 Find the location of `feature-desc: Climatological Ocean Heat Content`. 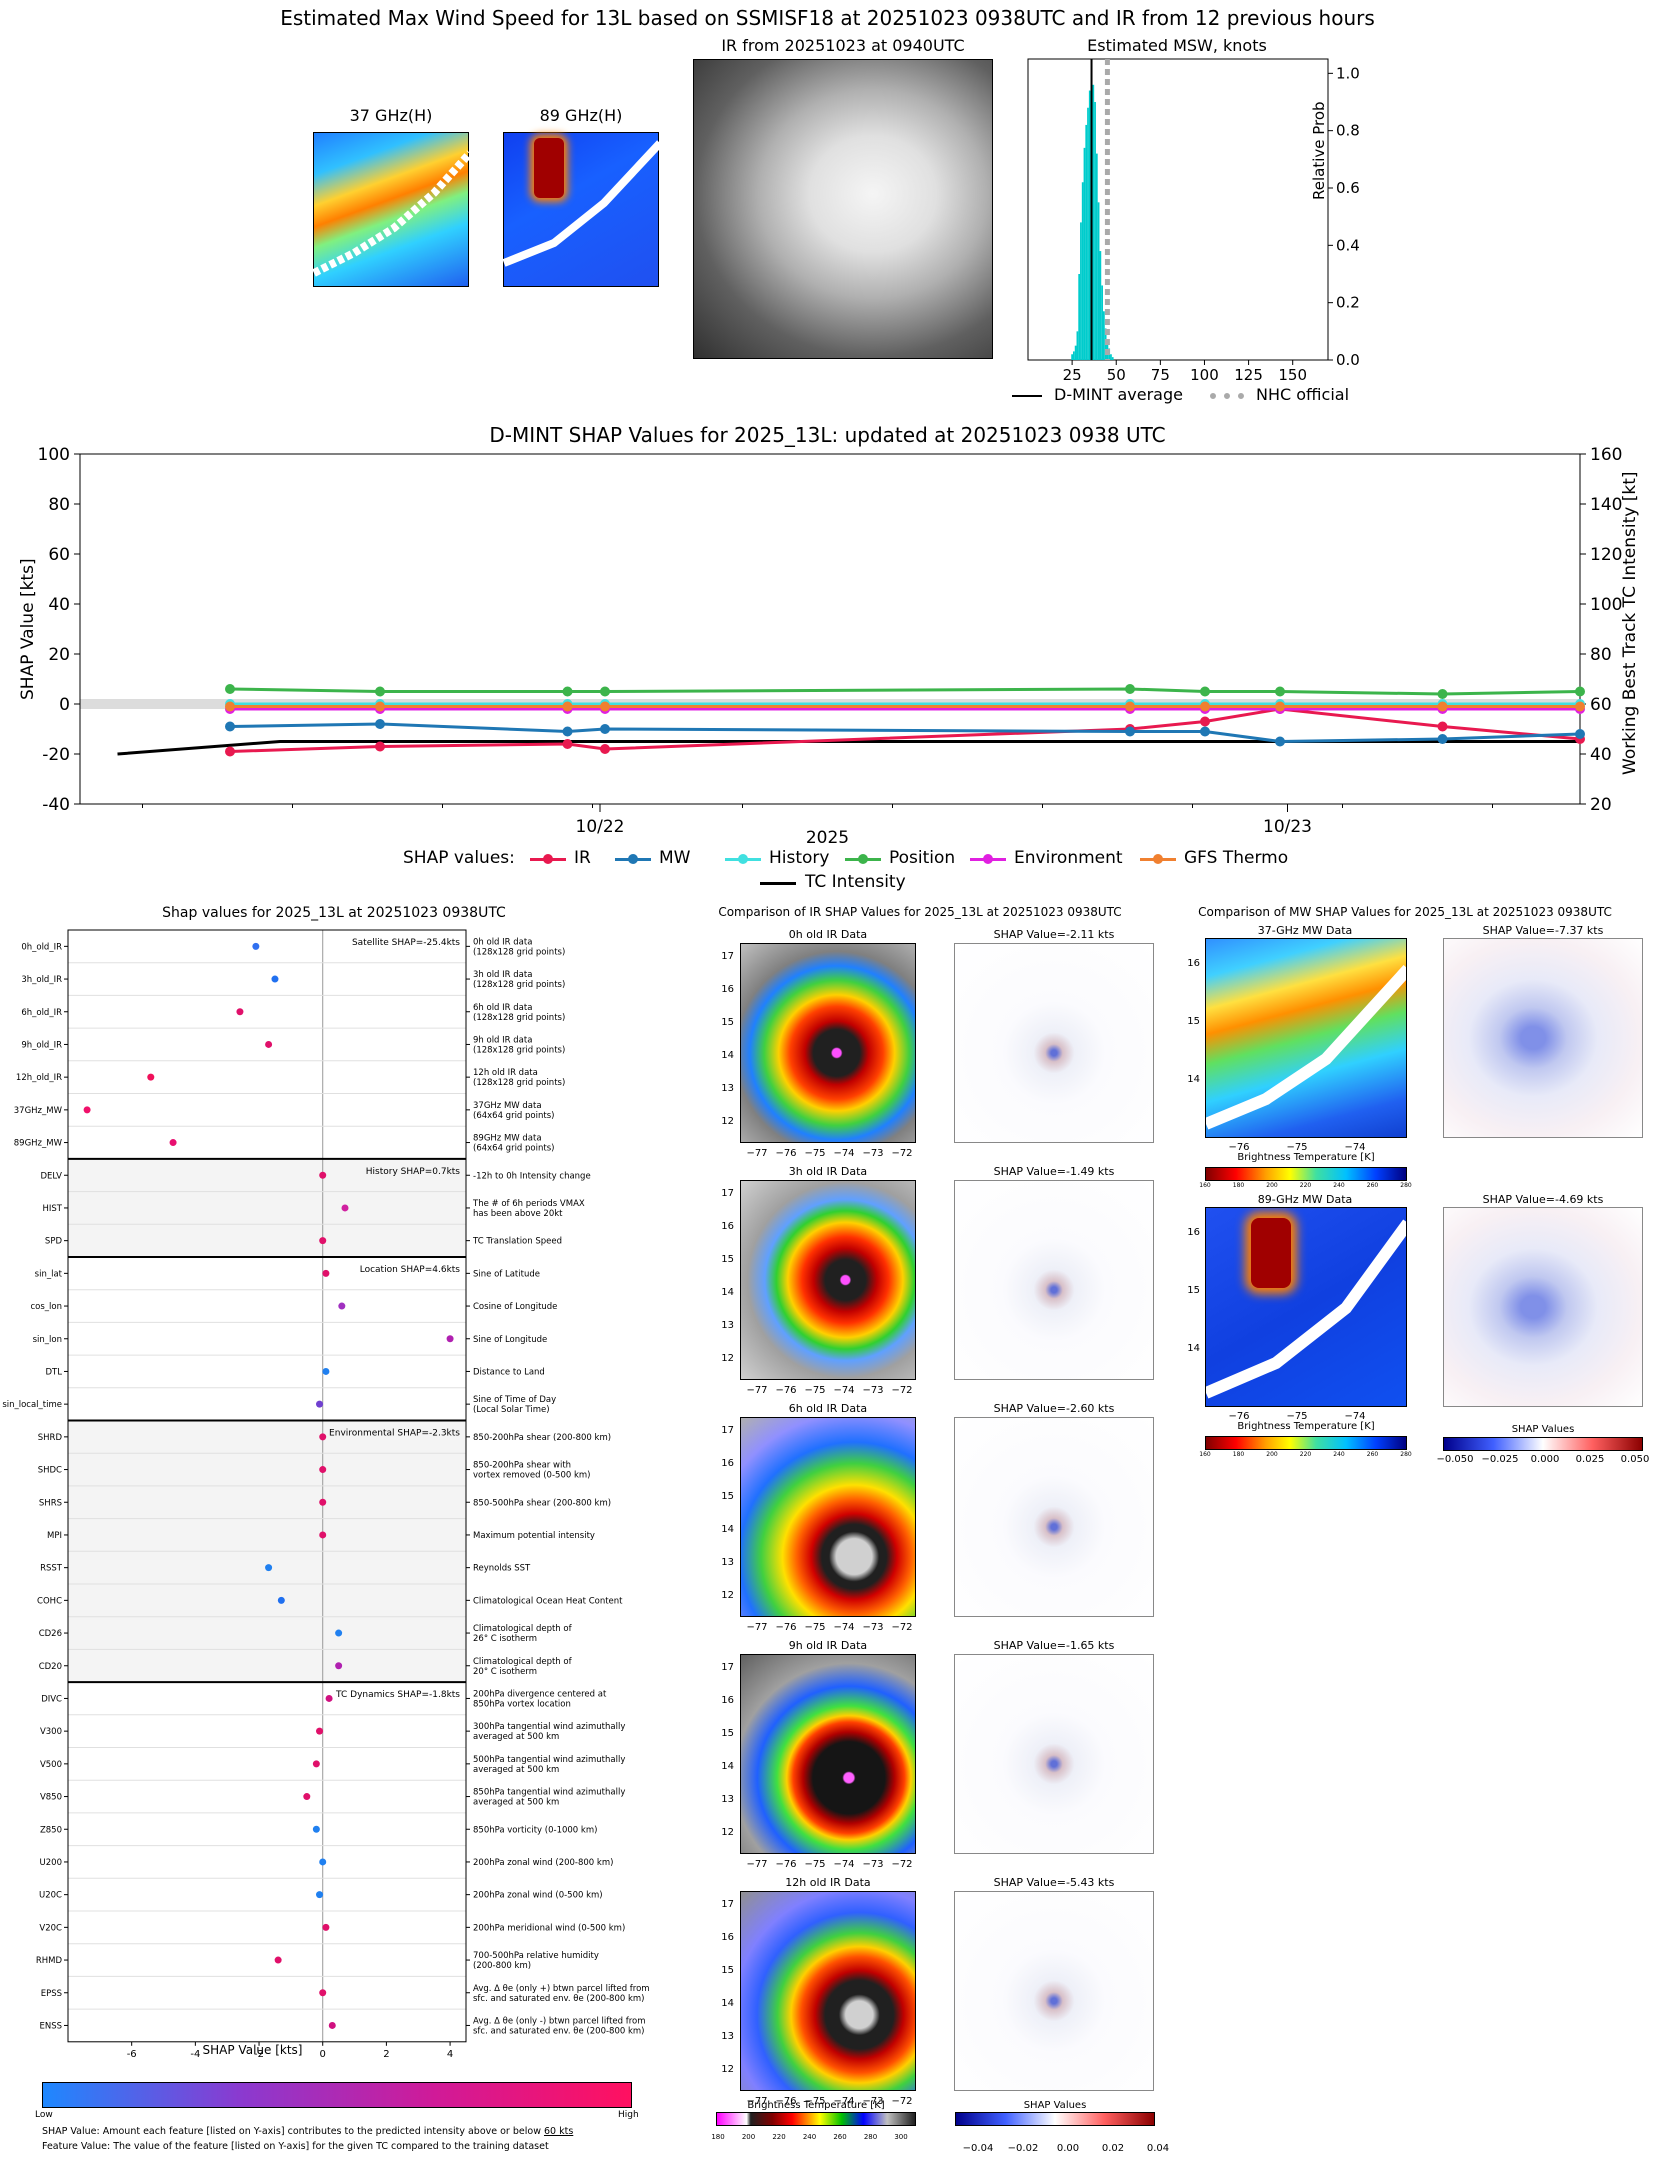

feature-desc: Climatological Ocean Heat Content is located at coordinates (548, 1601).